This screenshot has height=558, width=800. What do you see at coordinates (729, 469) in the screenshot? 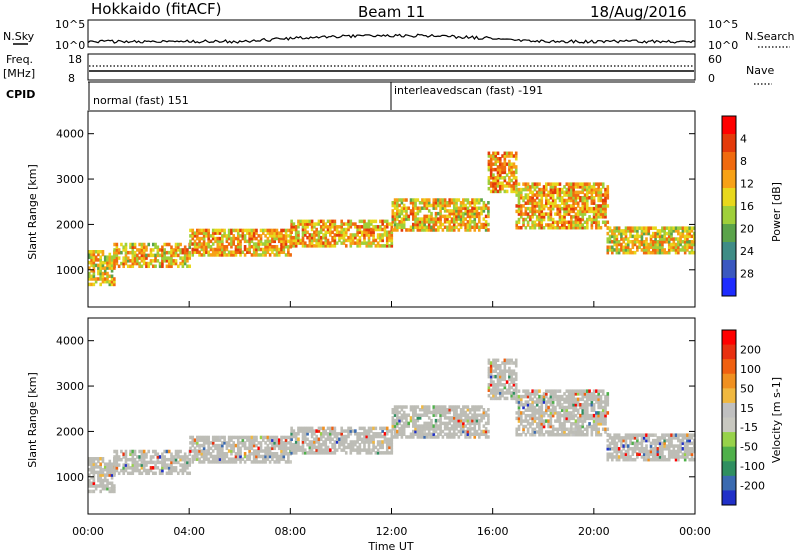
I see `colorbar-swatch` at bounding box center [729, 469].